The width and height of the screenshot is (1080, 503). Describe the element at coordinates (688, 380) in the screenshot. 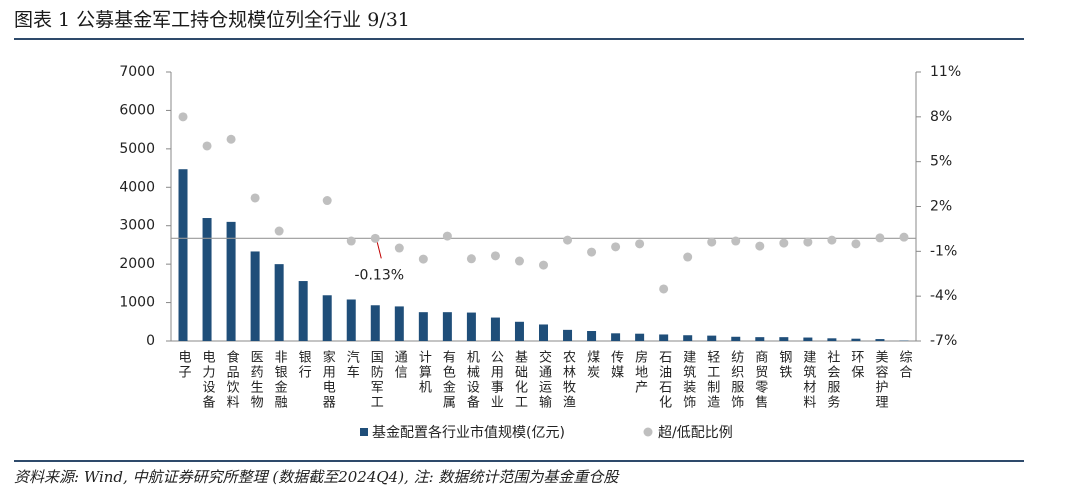

I see `x-tick-label: 建筑装饰` at that location.